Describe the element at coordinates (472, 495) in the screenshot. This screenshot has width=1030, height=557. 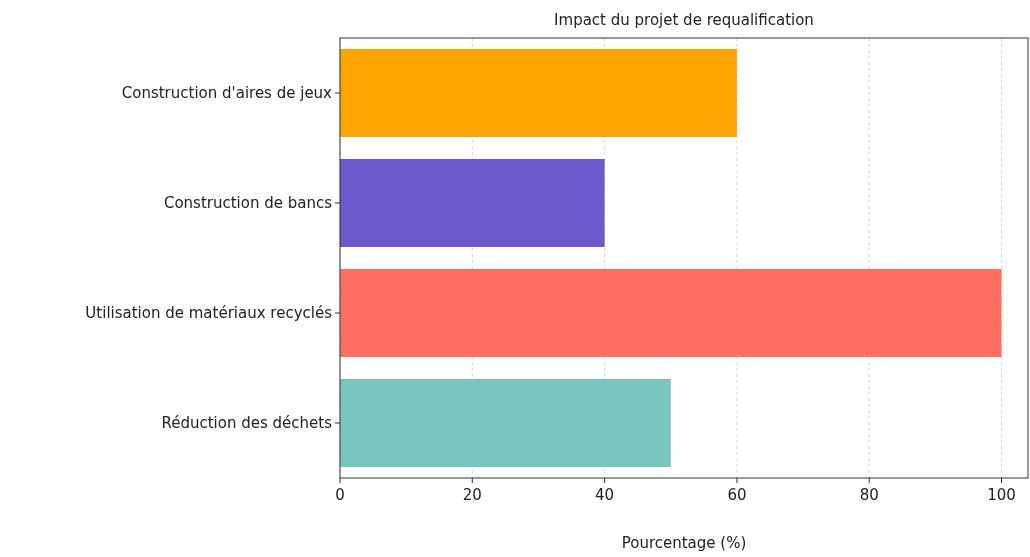
I see `x-tick-label: 20` at that location.